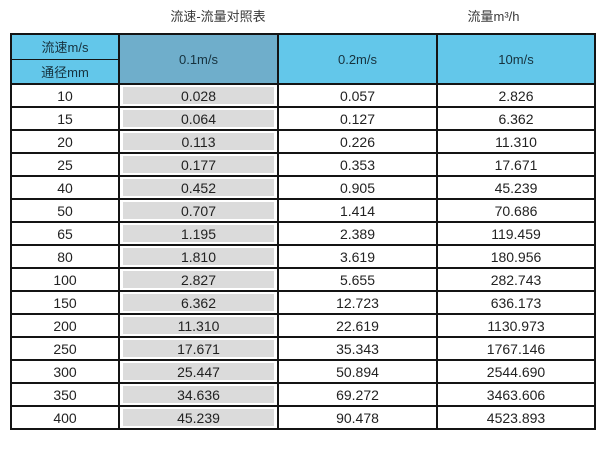  I want to click on diameter-cell: 20, so click(65, 141).